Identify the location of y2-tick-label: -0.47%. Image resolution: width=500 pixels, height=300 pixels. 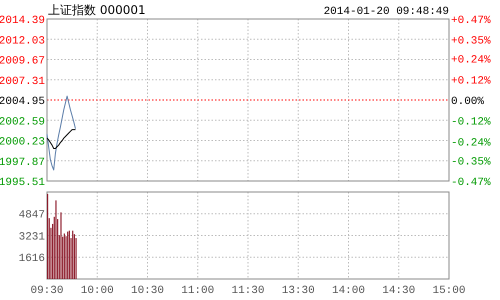
(471, 183).